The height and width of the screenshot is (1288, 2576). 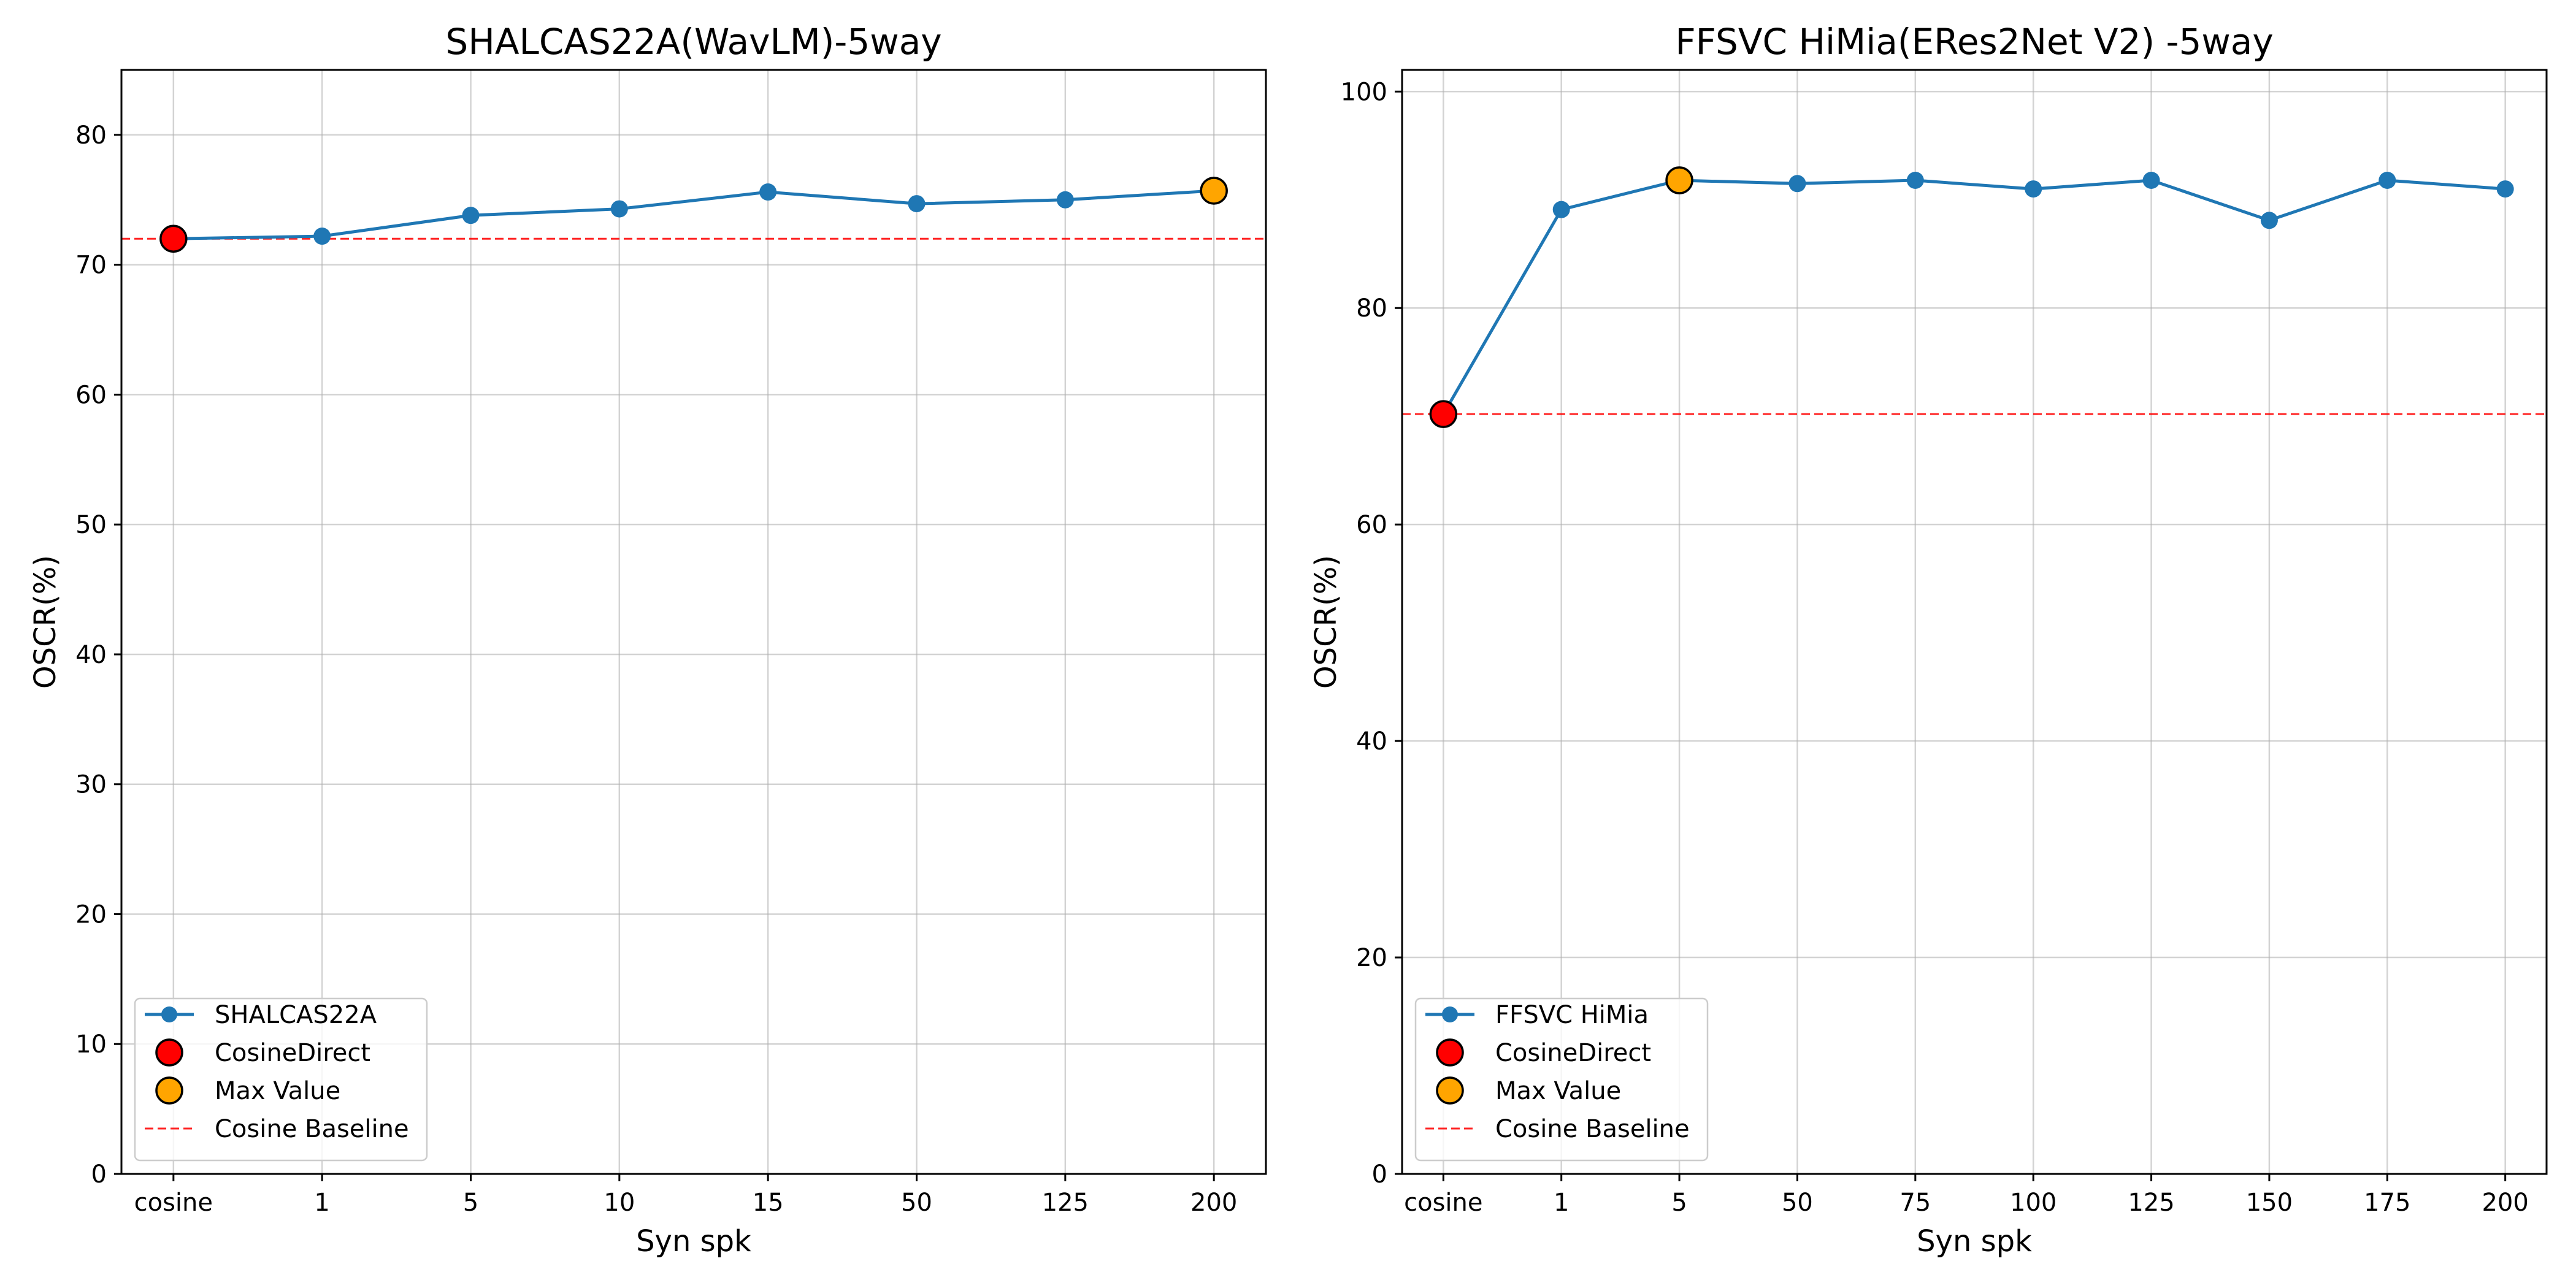 I want to click on x-tick-label: 100, so click(x=2033, y=1203).